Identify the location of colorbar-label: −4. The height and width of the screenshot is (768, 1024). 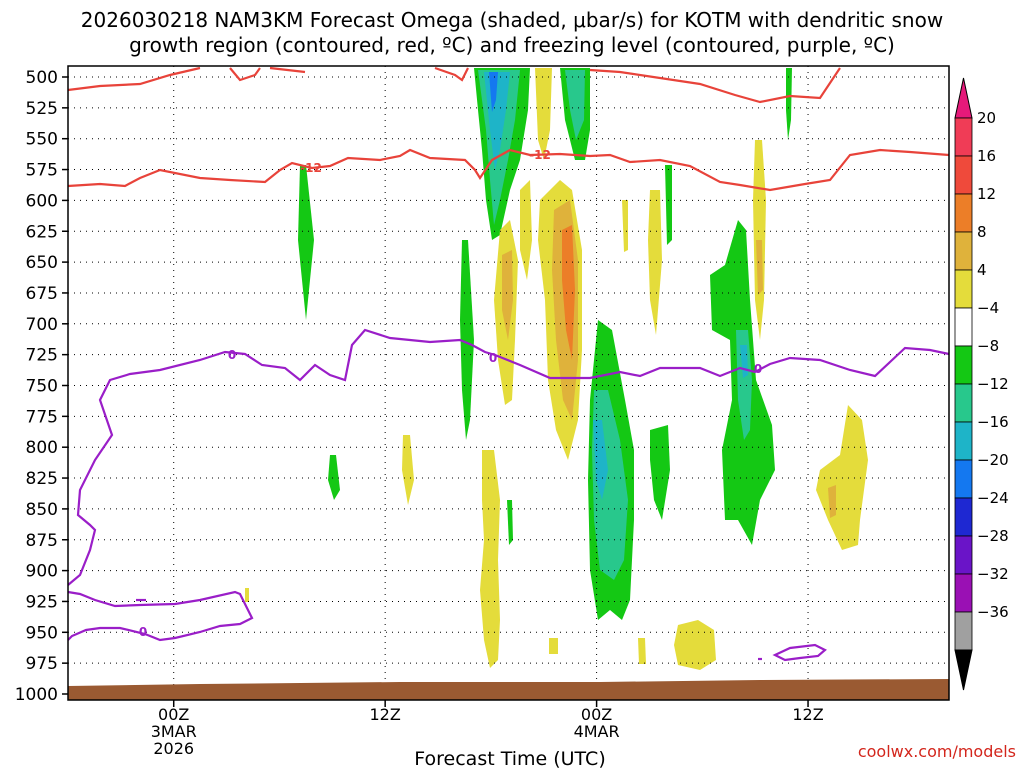
(988, 308).